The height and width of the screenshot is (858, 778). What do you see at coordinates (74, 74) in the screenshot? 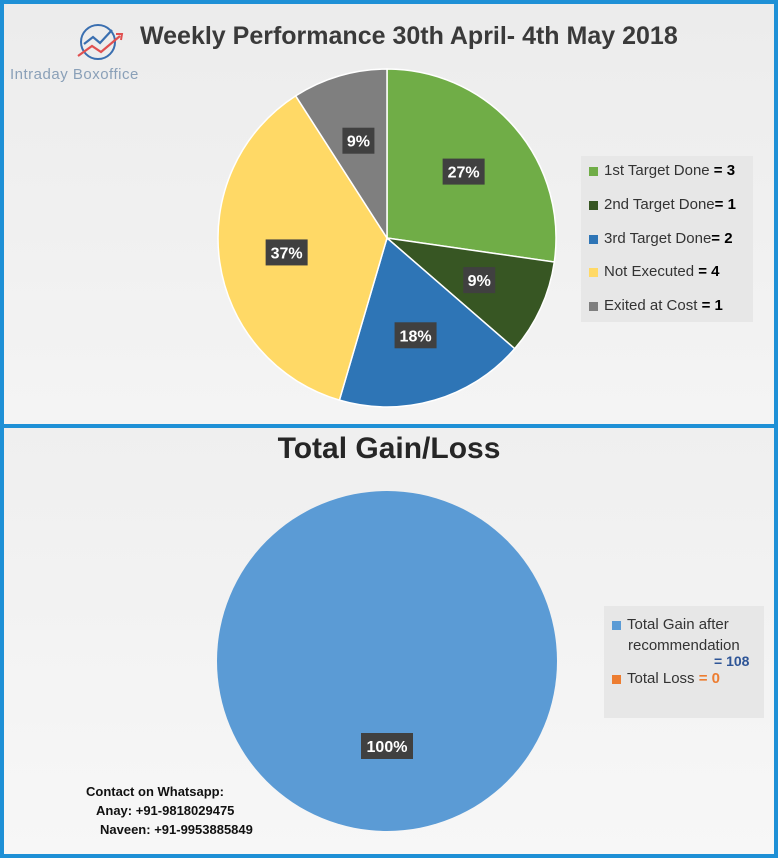
I see `logo-text: Intraday Boxoffice` at bounding box center [74, 74].